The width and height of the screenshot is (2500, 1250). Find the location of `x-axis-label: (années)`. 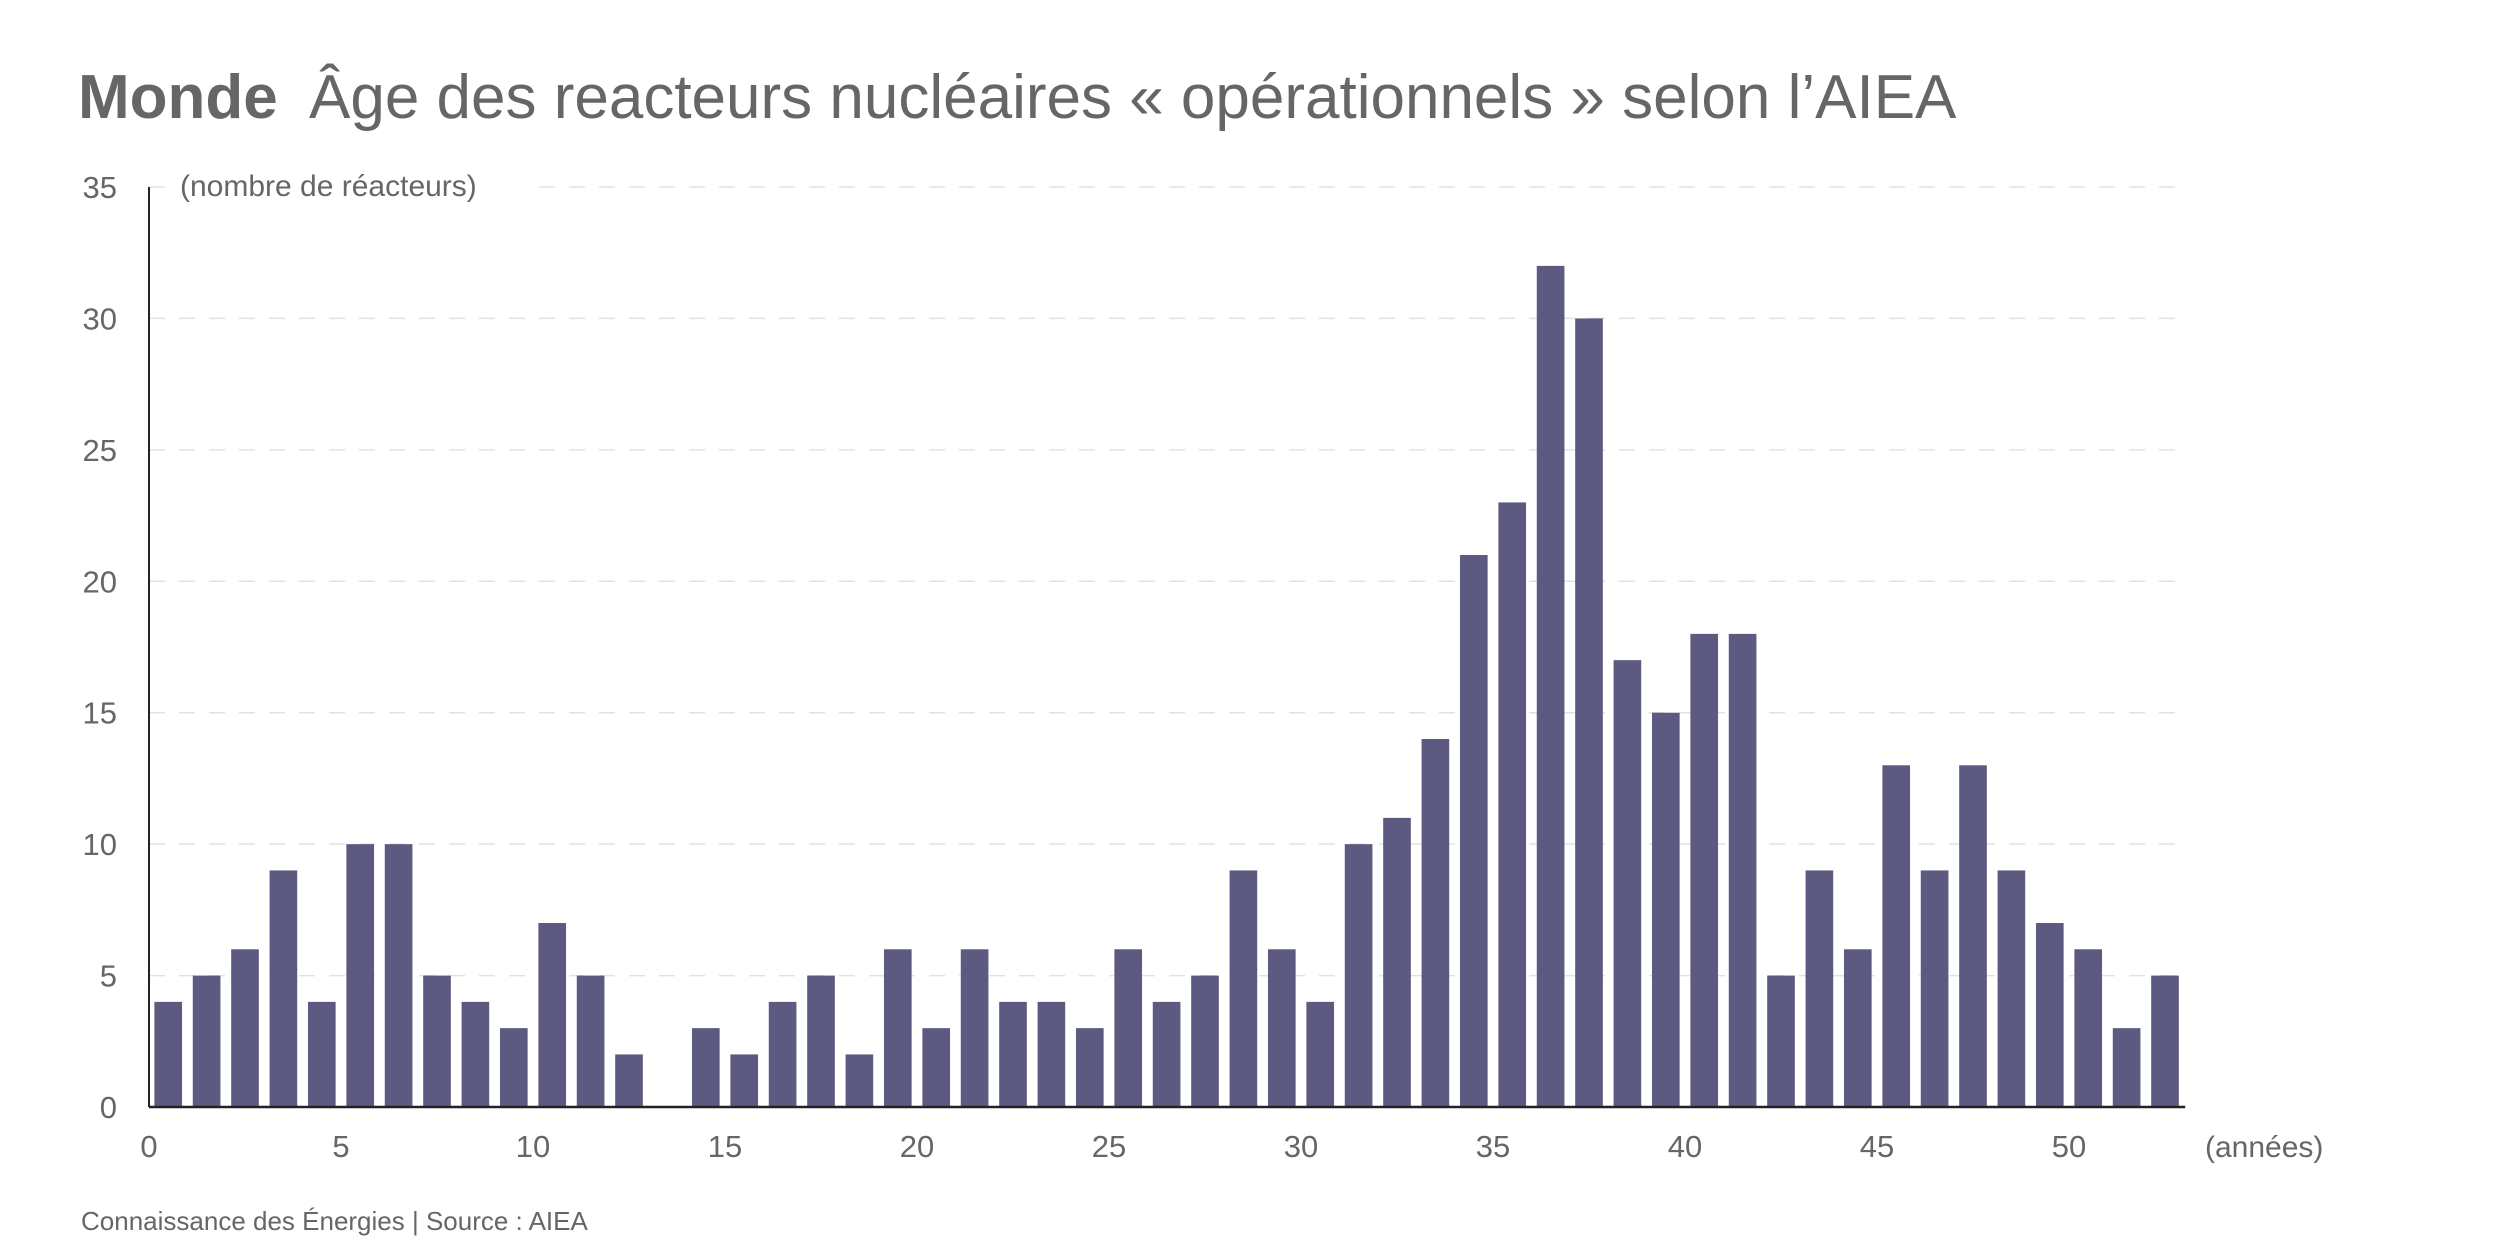

x-axis-label: (années) is located at coordinates (2264, 1147).